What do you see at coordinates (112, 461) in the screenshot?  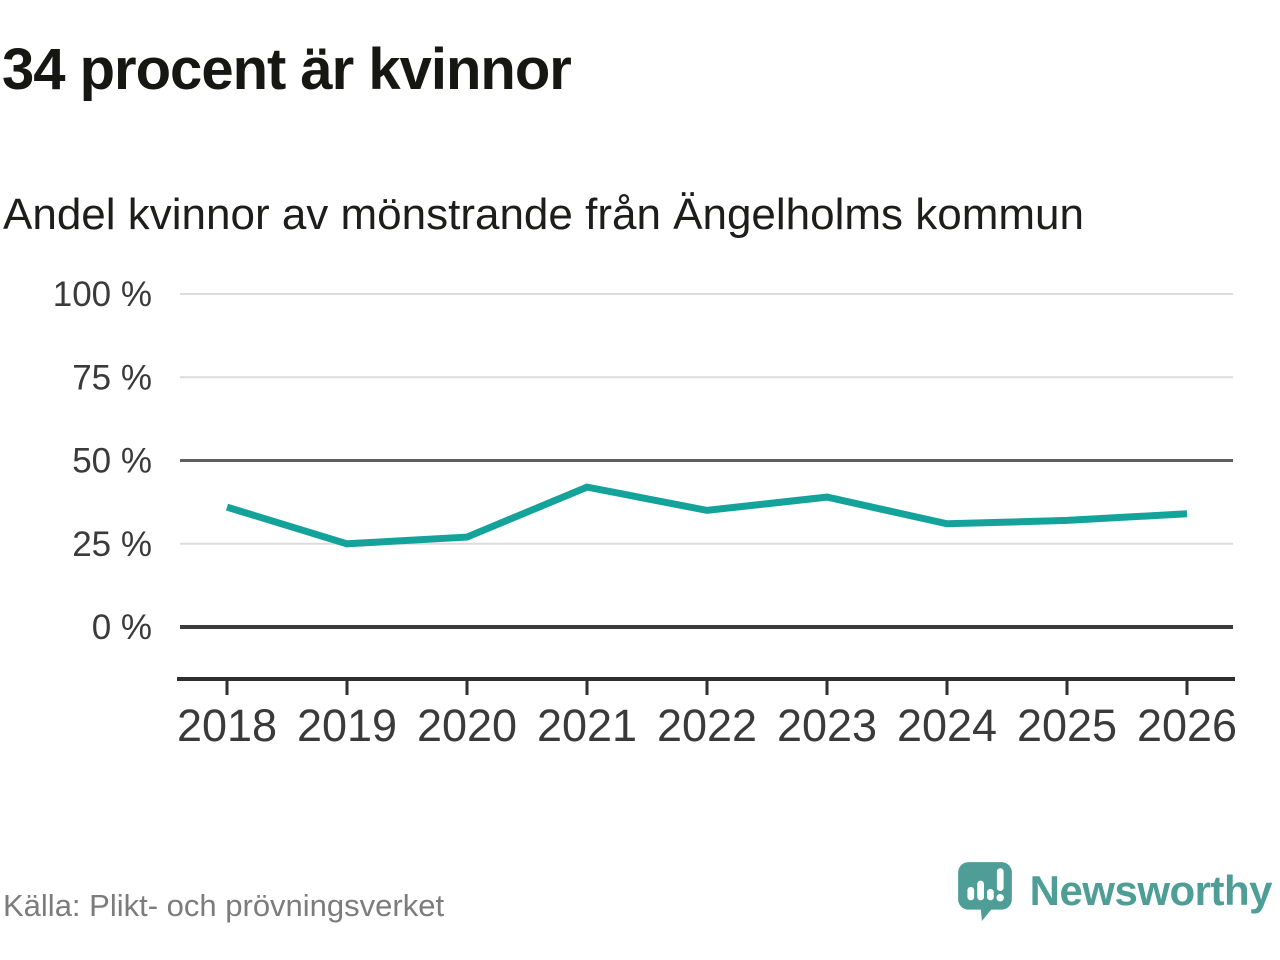 I see `y-axis-tick-label: 50 %` at bounding box center [112, 461].